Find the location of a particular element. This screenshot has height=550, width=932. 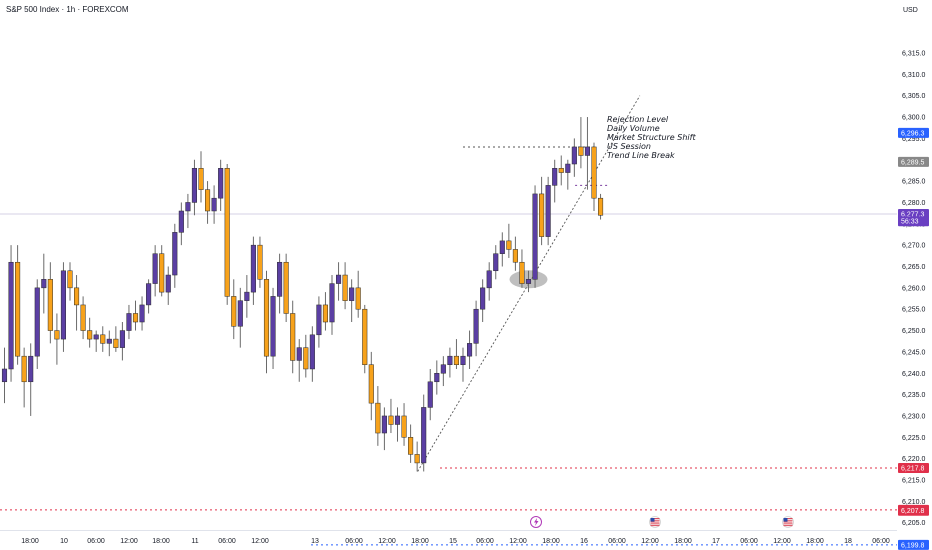

us-flag-icon is located at coordinates (655, 522).